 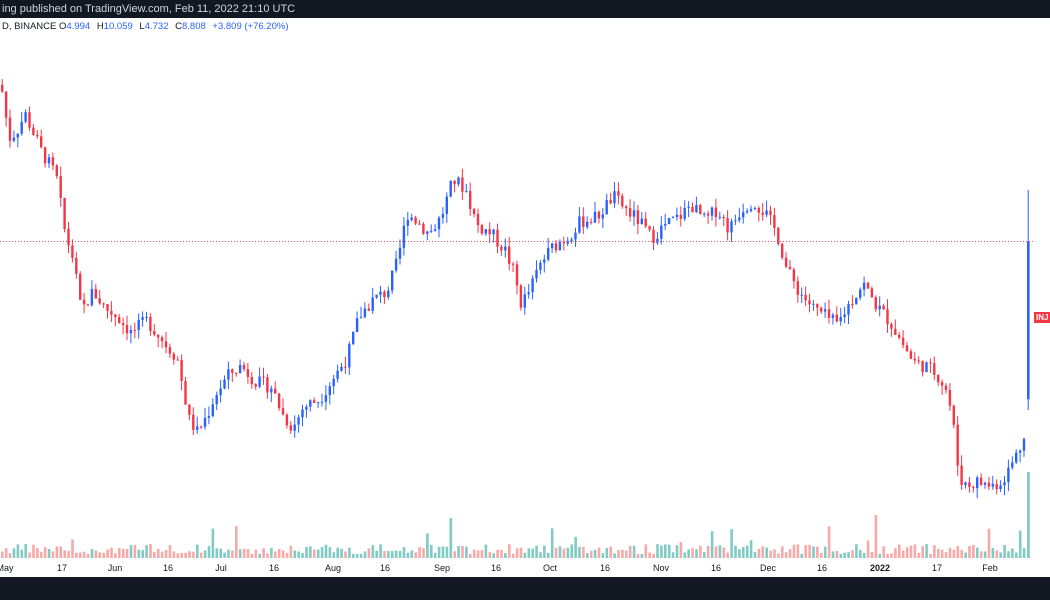 I want to click on current-volume-bar, so click(x=1028, y=515).